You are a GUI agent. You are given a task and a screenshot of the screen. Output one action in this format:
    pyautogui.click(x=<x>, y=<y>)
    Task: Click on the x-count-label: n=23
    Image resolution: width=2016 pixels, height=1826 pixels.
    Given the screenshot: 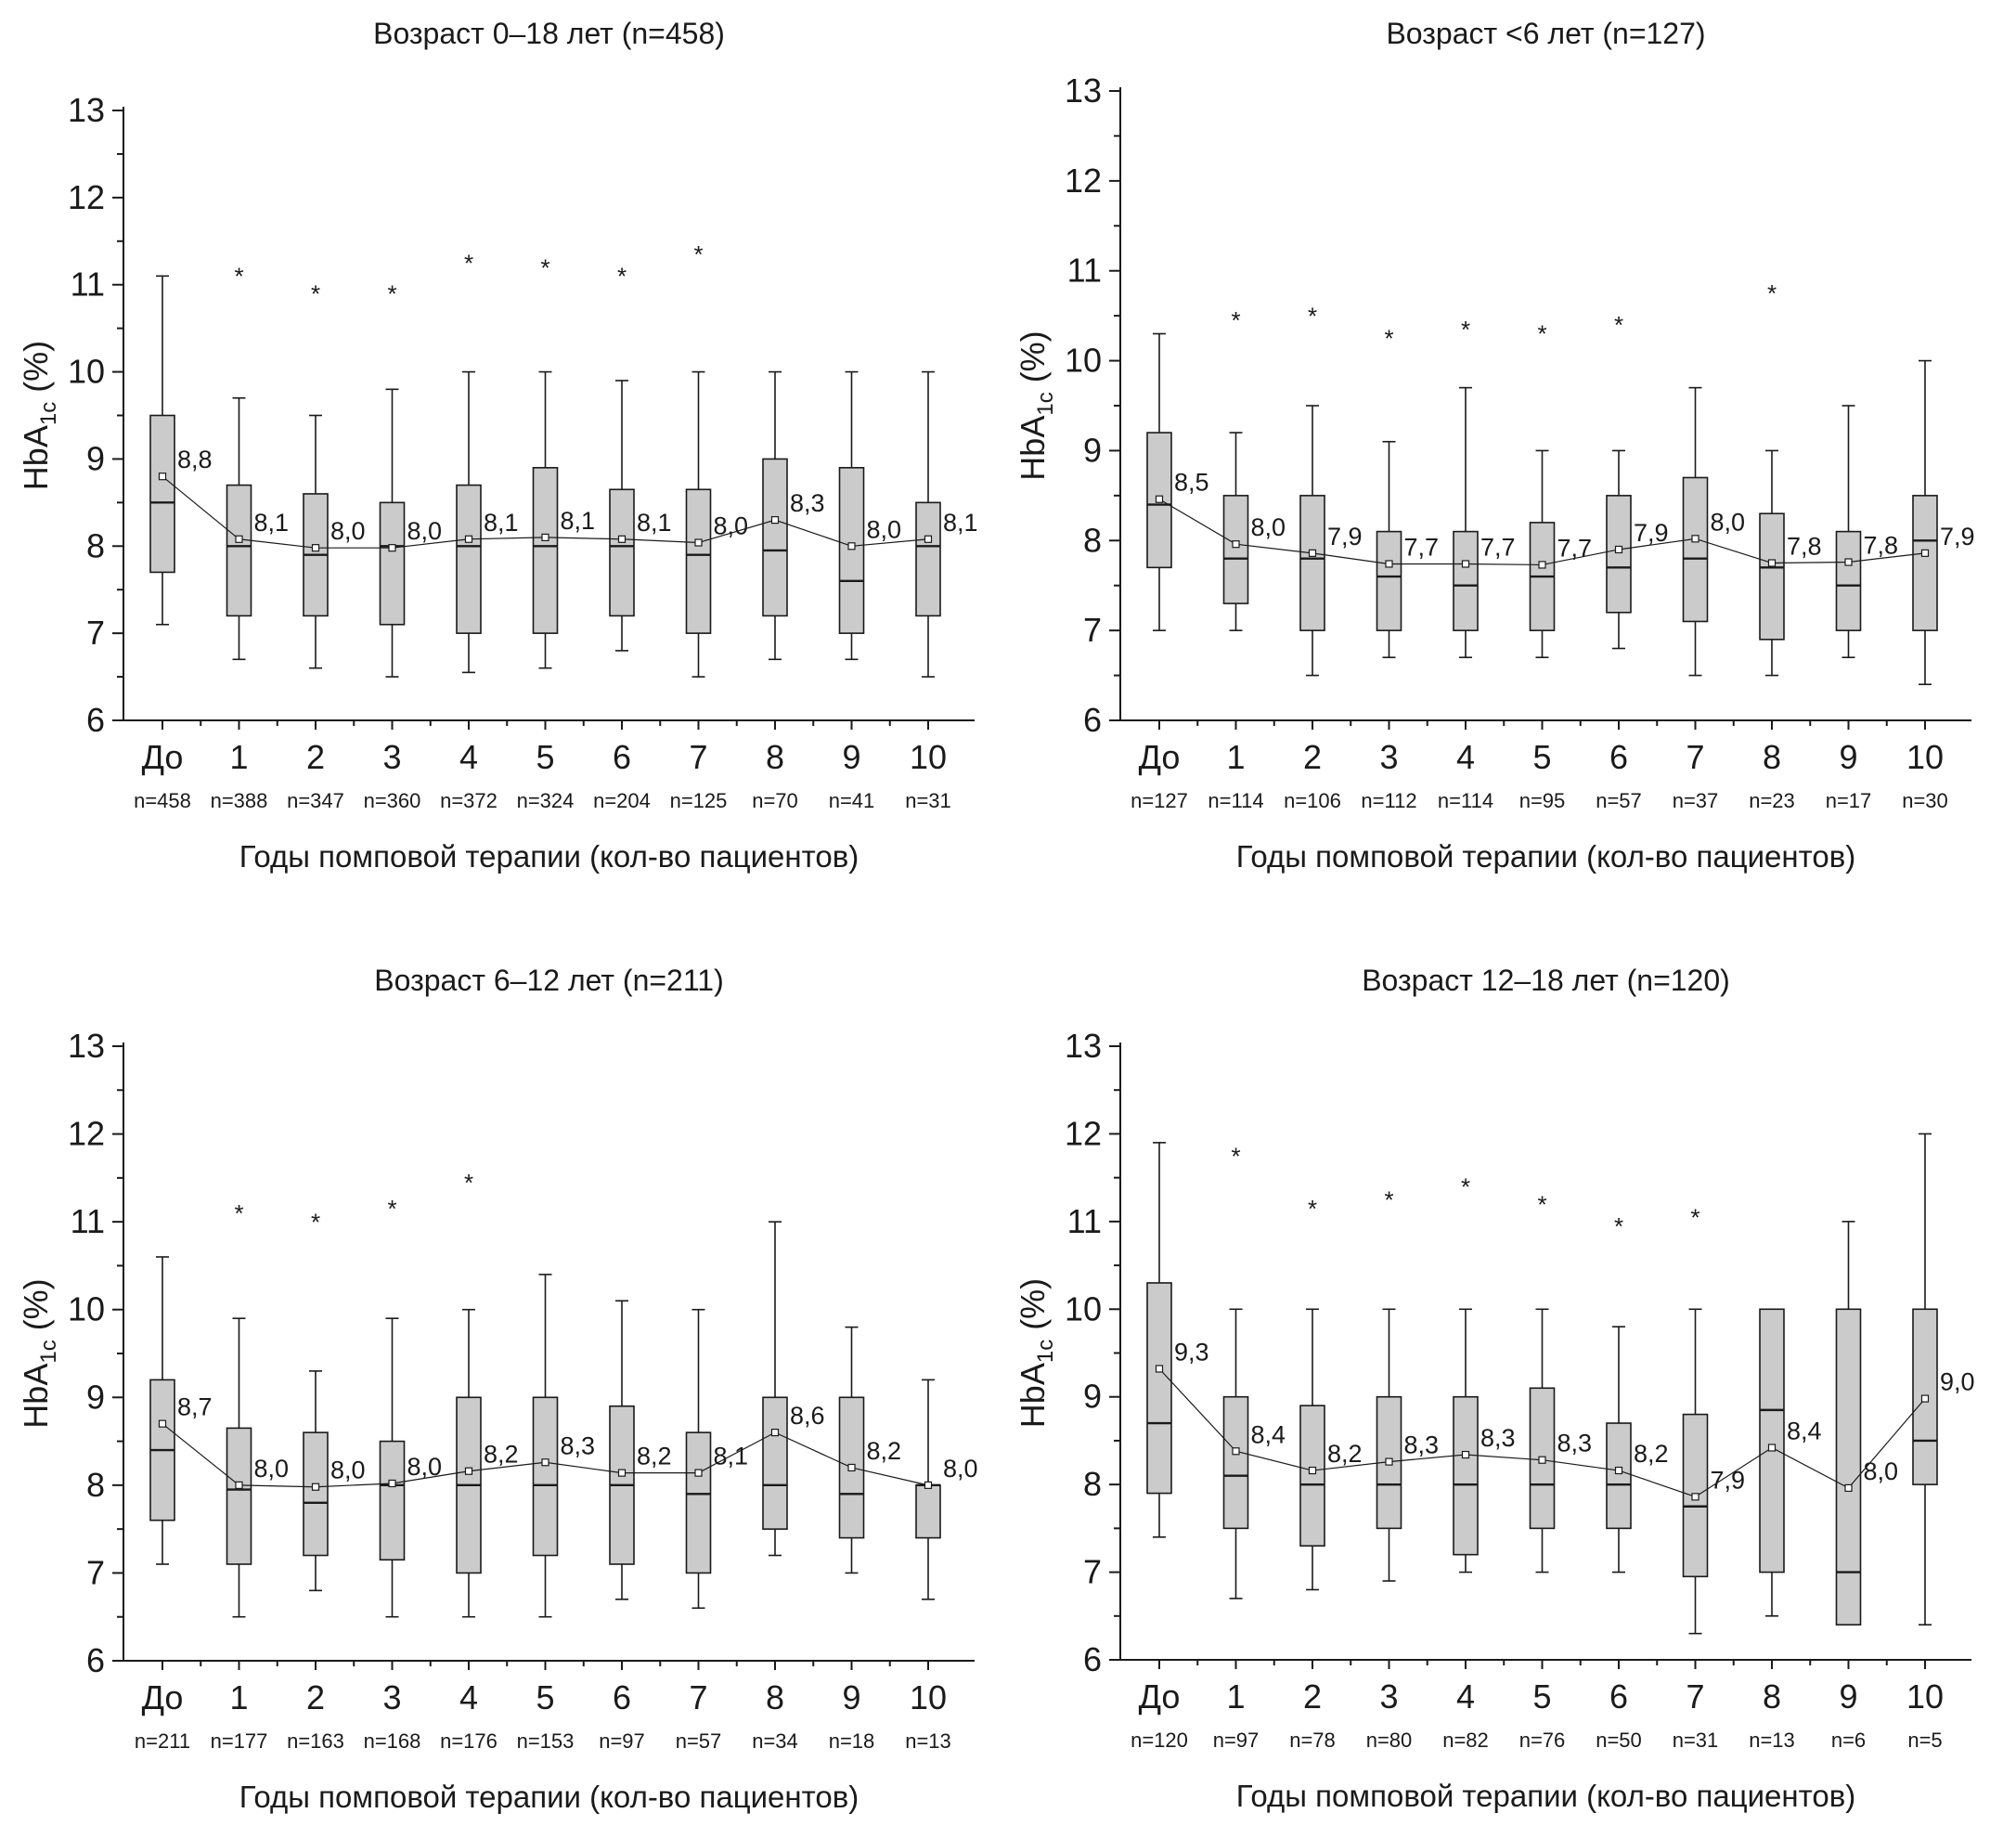 What is the action you would take?
    pyautogui.click(x=1772, y=800)
    